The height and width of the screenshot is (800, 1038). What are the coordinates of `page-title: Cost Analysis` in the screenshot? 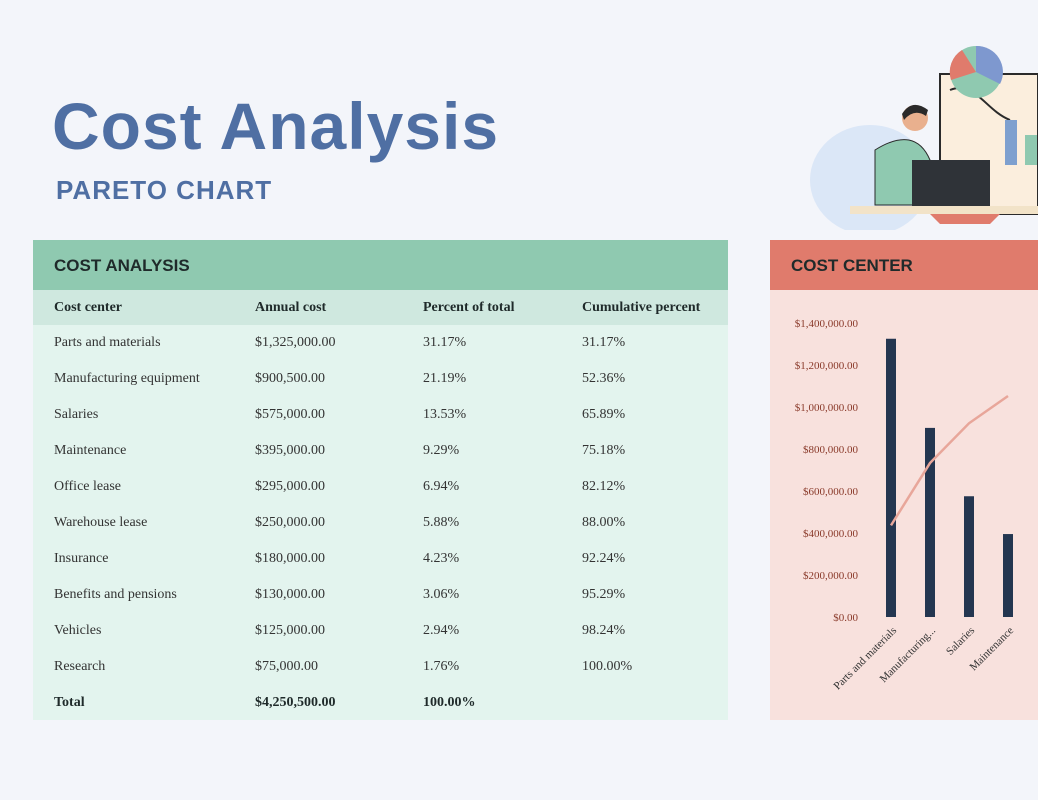 It's located at (276, 126).